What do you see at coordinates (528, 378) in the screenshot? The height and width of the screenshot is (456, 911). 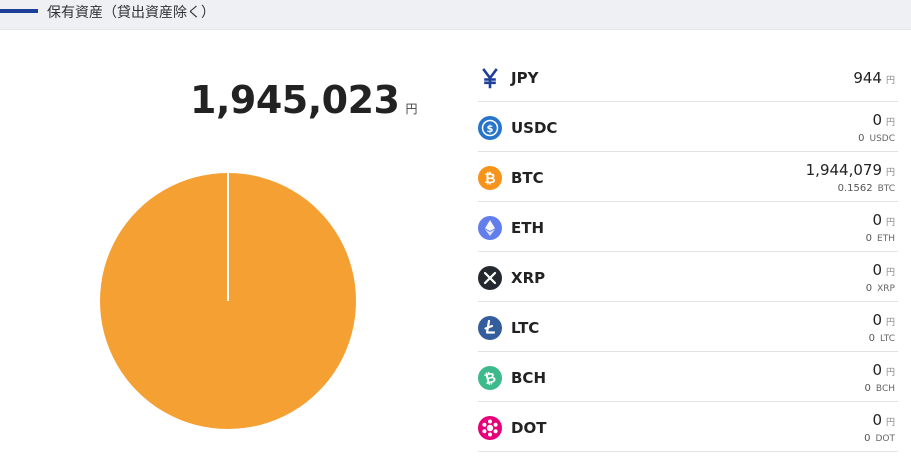 I see `asset-symbol: BCH` at bounding box center [528, 378].